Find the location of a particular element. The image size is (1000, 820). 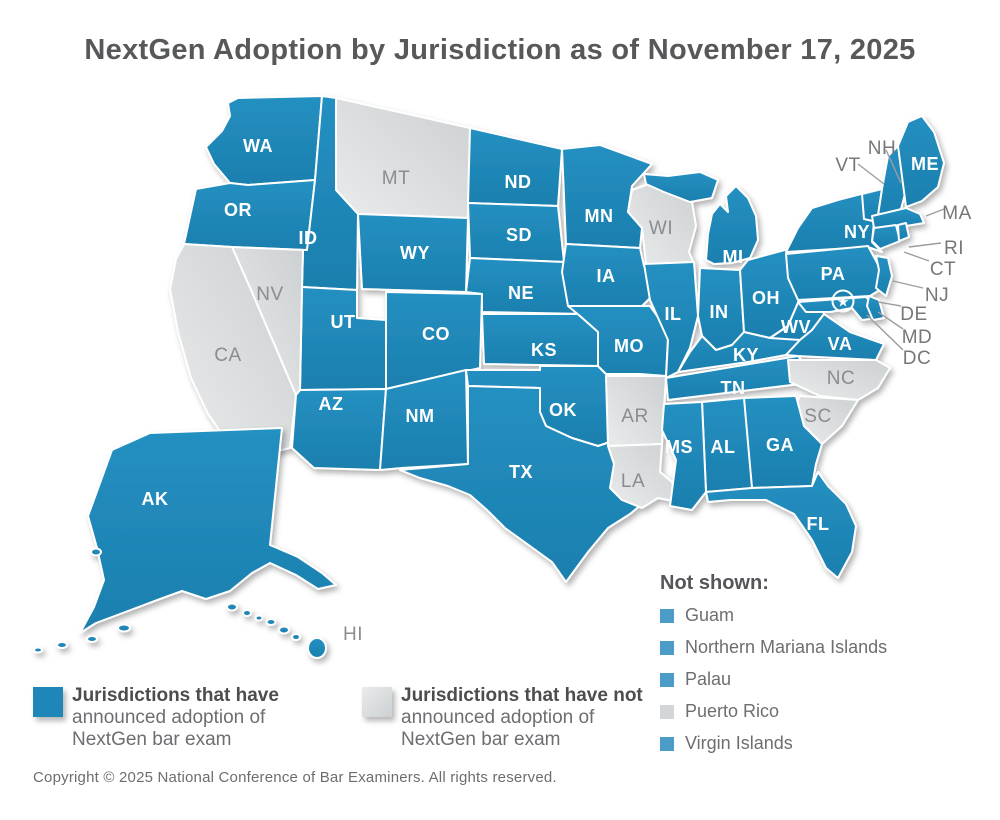

state-label-WA: WA is located at coordinates (258, 146).